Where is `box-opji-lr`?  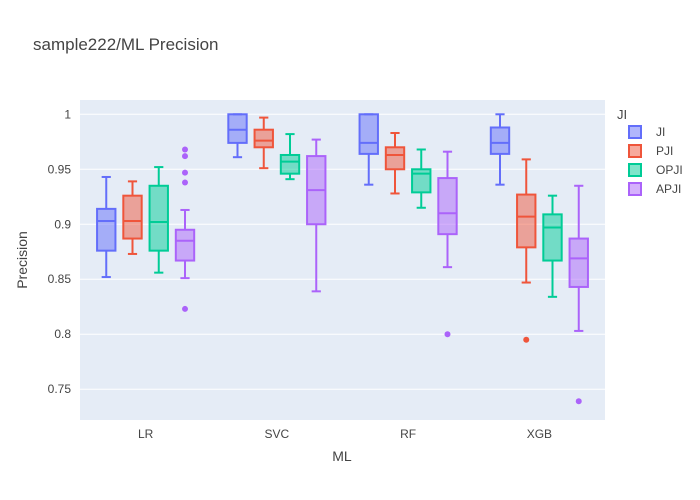
box-opji-lr is located at coordinates (158, 220).